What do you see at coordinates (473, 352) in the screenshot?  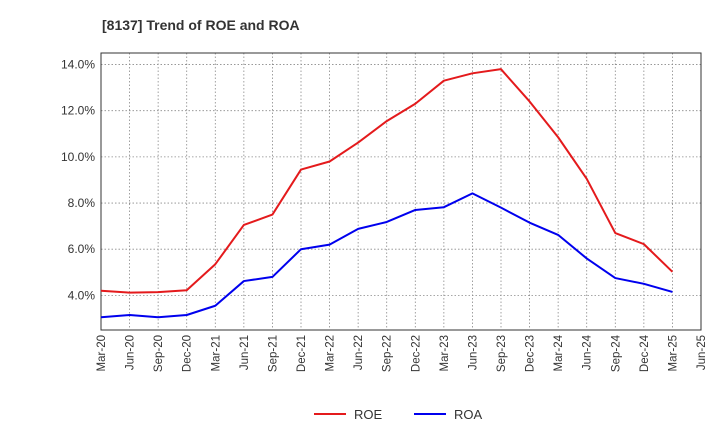 I see `x-tick-label: Jun-23` at bounding box center [473, 352].